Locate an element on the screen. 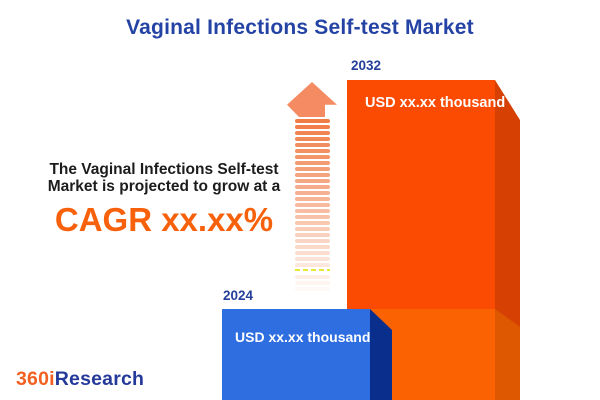  logo-part-research: Research is located at coordinates (99, 379).